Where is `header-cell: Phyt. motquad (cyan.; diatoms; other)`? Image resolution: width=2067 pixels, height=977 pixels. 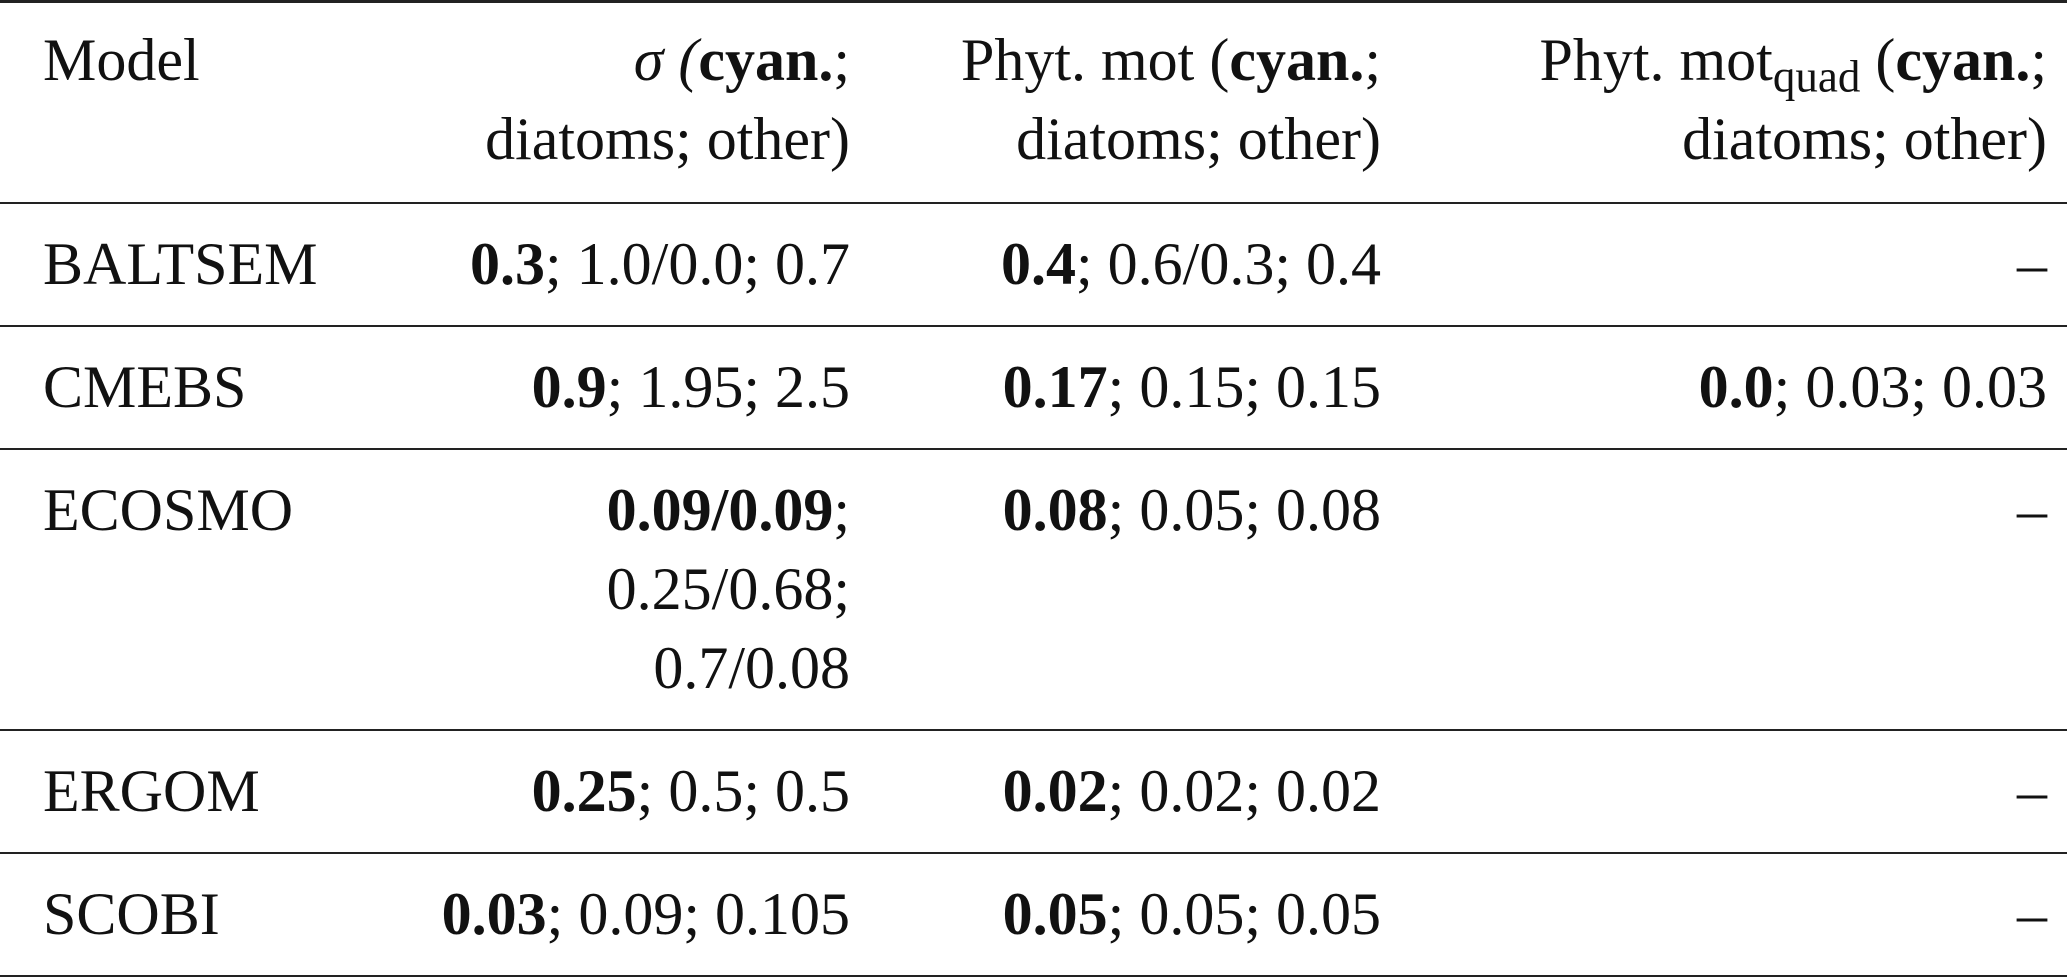
header-cell: Phyt. motquad (cyan.; diatoms; other) is located at coordinates (1734, 103).